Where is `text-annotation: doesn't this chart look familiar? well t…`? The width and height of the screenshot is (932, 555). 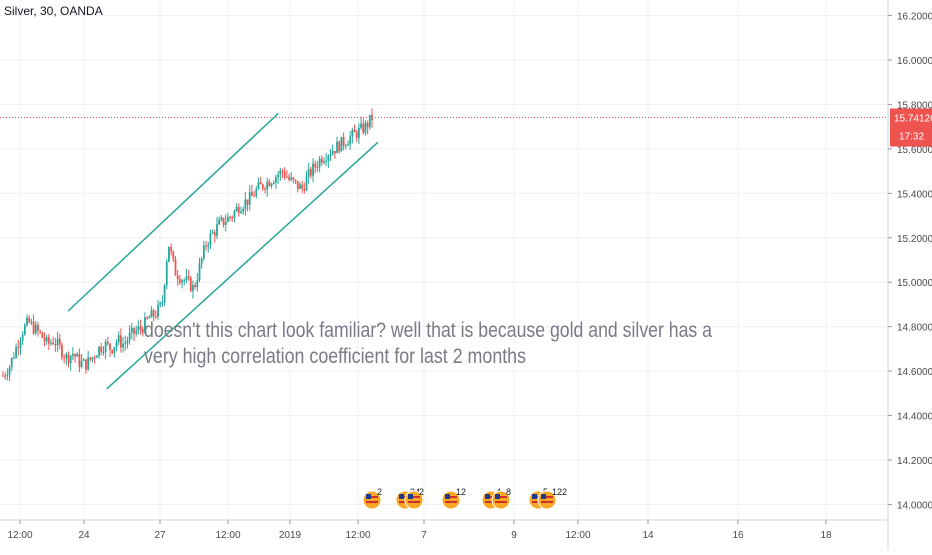
text-annotation: doesn't this chart look familiar? well t… is located at coordinates (428, 343).